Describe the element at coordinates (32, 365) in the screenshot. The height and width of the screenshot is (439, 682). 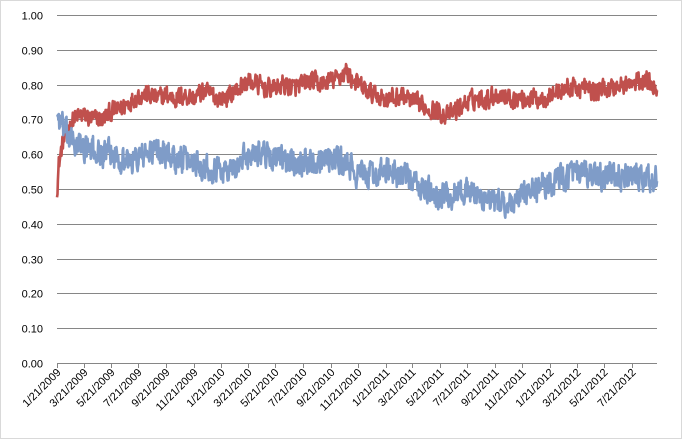
I see `y-tick-label: 0.00` at that location.